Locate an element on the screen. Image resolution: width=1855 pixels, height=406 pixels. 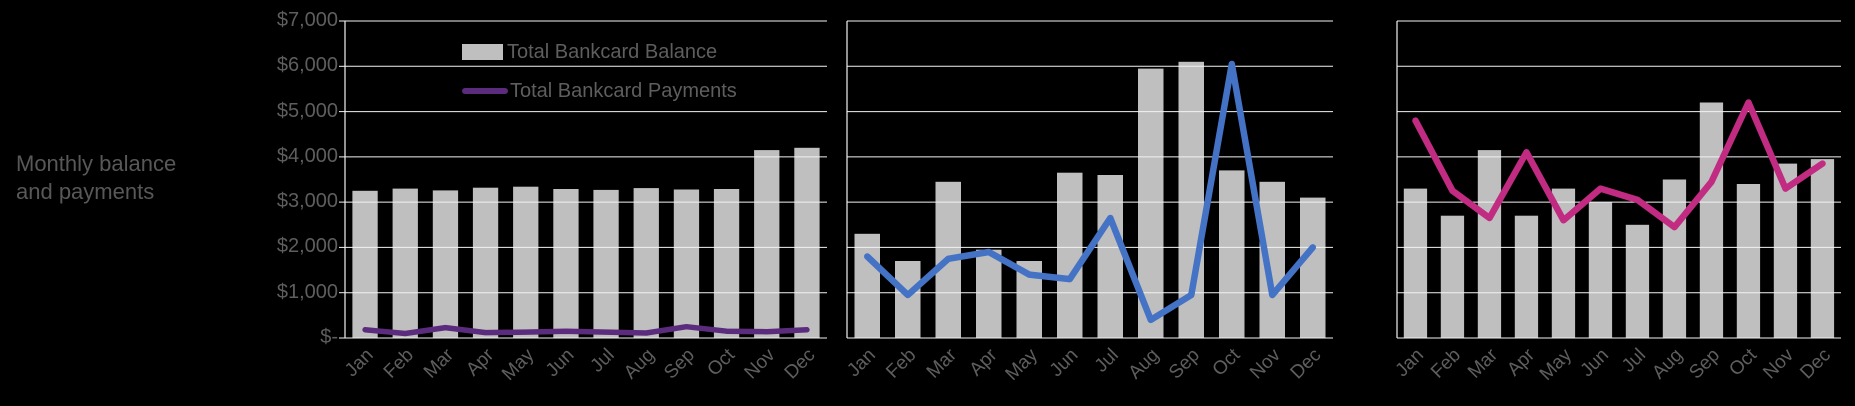
row-title-line2: and payments is located at coordinates (85, 191).